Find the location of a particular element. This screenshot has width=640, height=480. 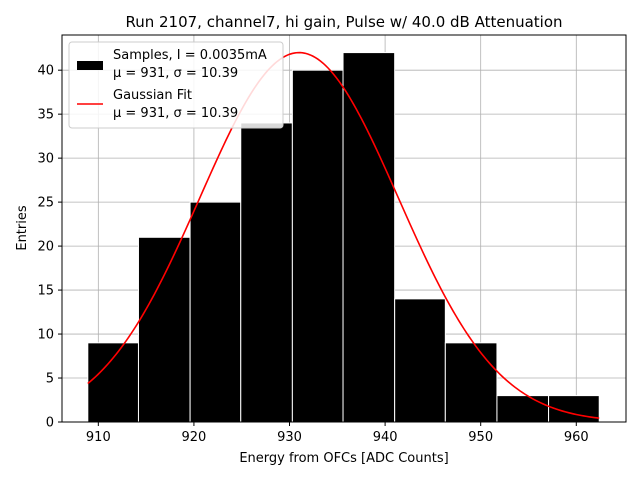

x-tick-label: 930 is located at coordinates (289, 437).